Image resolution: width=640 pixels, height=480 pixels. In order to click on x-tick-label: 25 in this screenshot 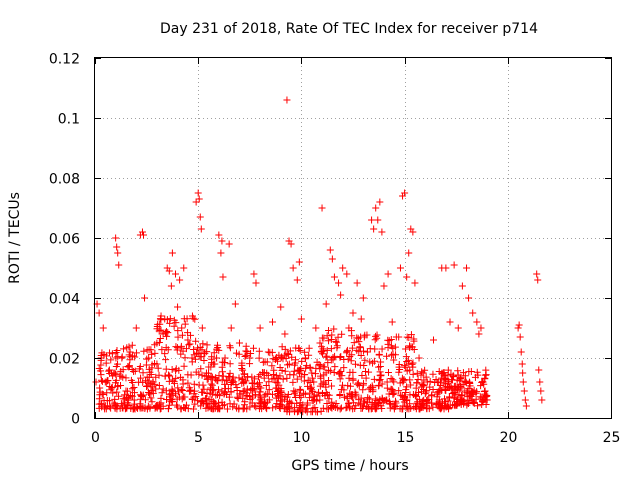, I will do `click(612, 438)`.